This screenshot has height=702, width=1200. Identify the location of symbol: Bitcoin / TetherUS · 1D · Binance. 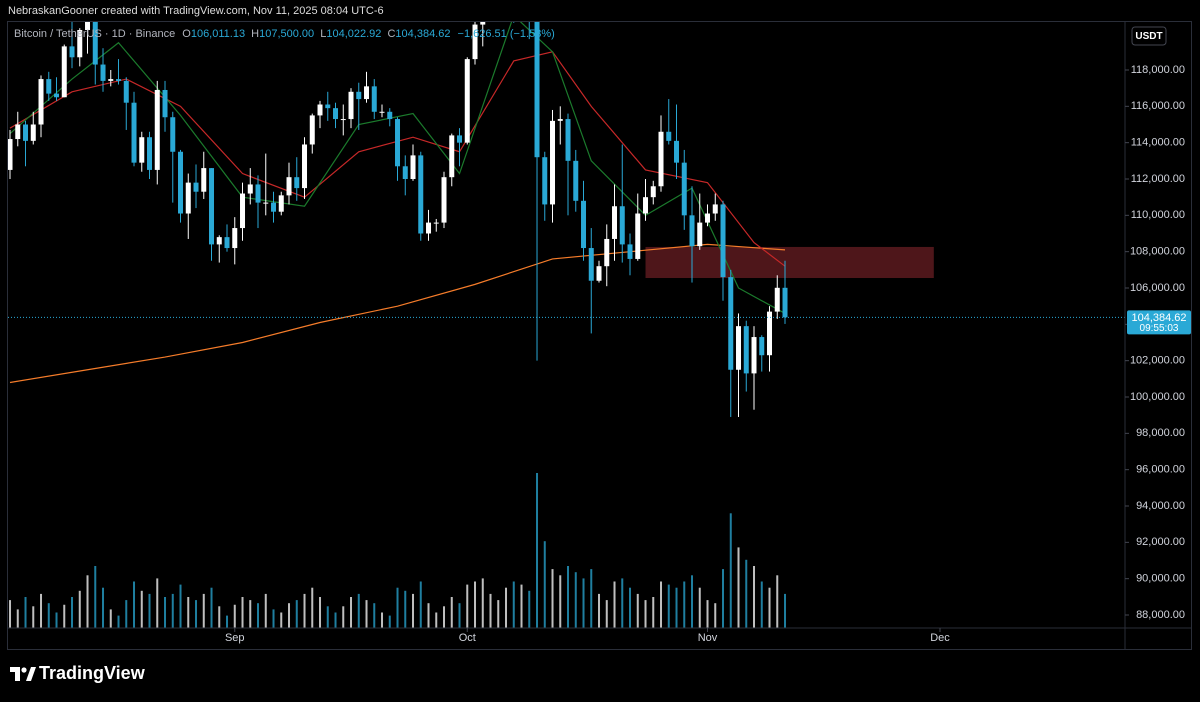
(94, 34).